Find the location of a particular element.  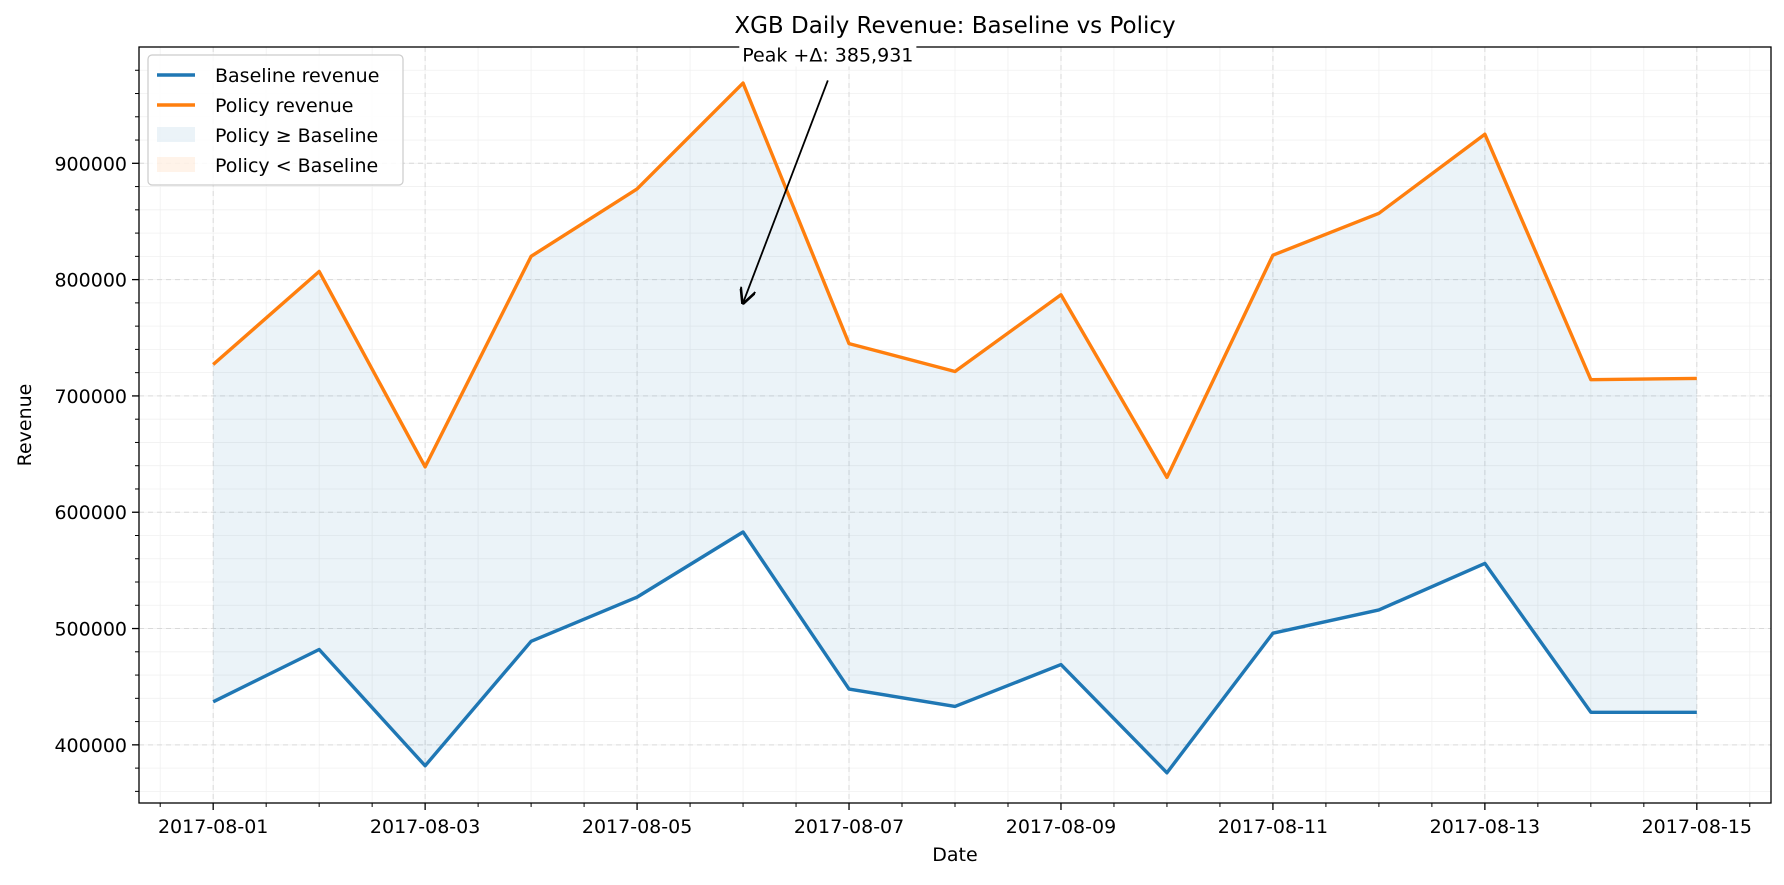

chart-title: XGB Daily Revenue: Baseline vs Policy is located at coordinates (954, 26).